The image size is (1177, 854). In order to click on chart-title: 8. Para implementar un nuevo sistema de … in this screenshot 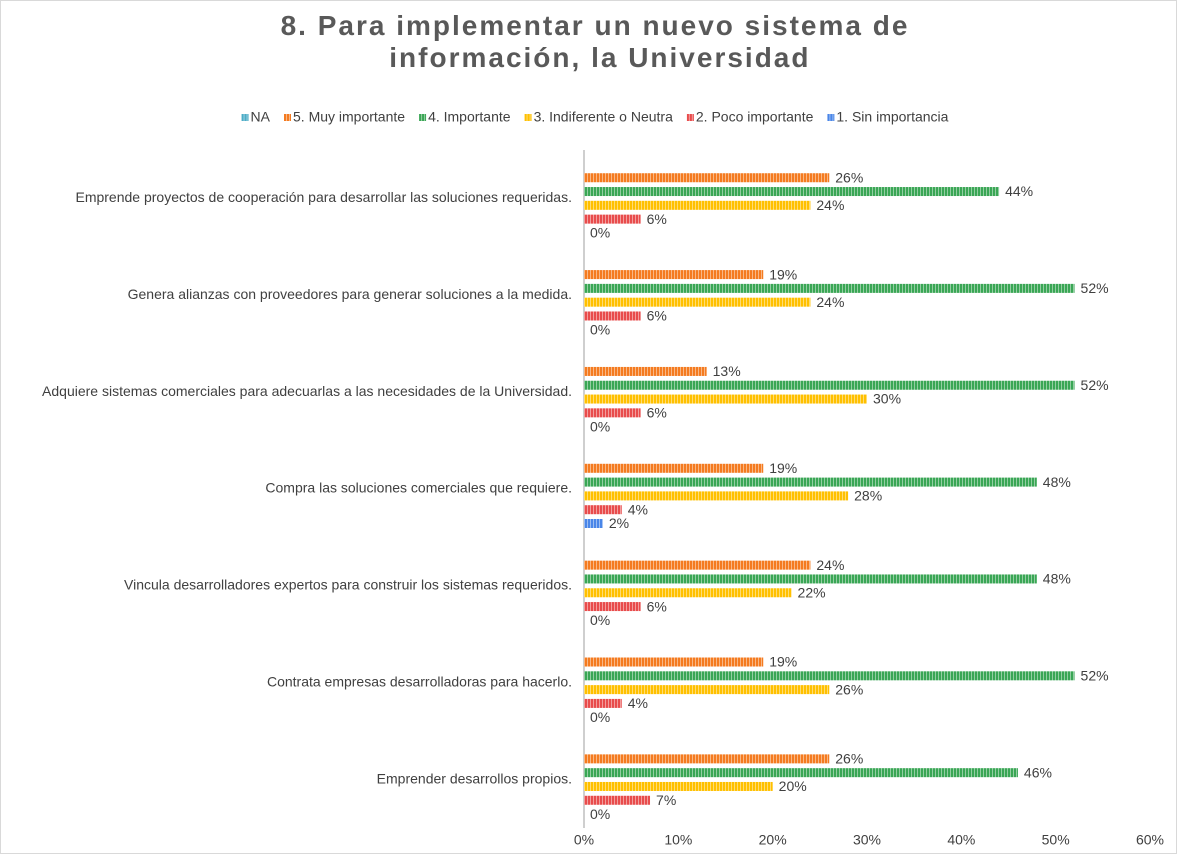, I will do `click(595, 41)`.